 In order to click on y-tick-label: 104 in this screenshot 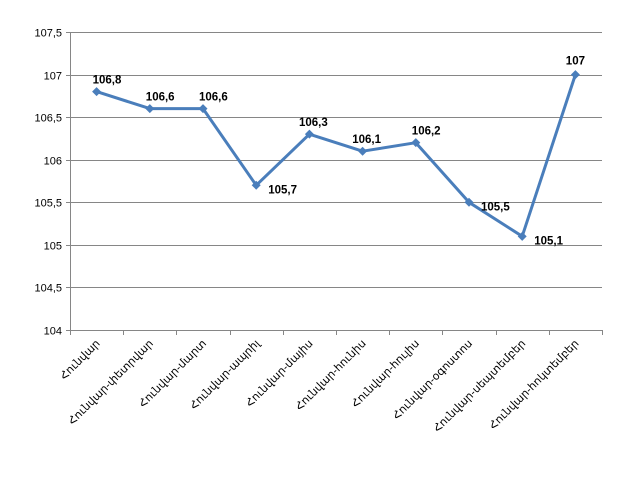, I will do `click(53, 332)`.